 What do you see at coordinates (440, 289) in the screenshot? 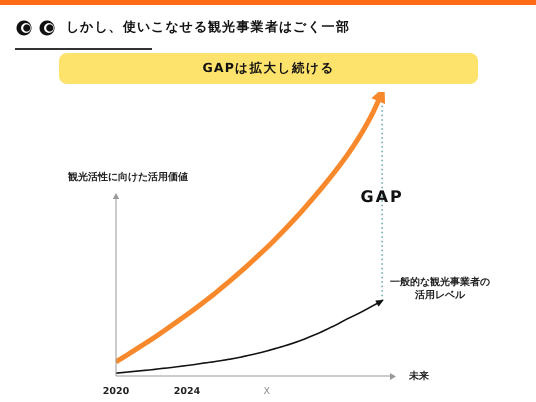
I see `series-label: 一般的な観光事業者の活用レベル` at bounding box center [440, 289].